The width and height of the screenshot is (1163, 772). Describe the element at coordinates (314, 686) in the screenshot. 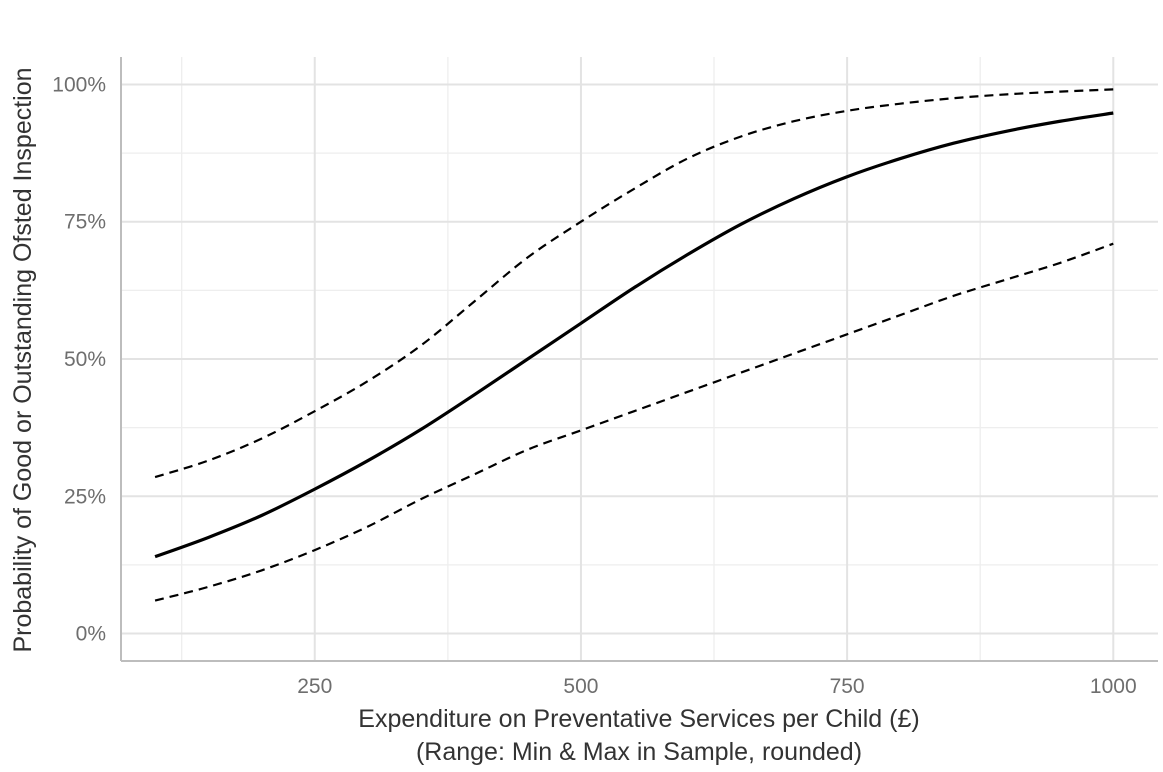

I see `x-tick-label: 250` at that location.